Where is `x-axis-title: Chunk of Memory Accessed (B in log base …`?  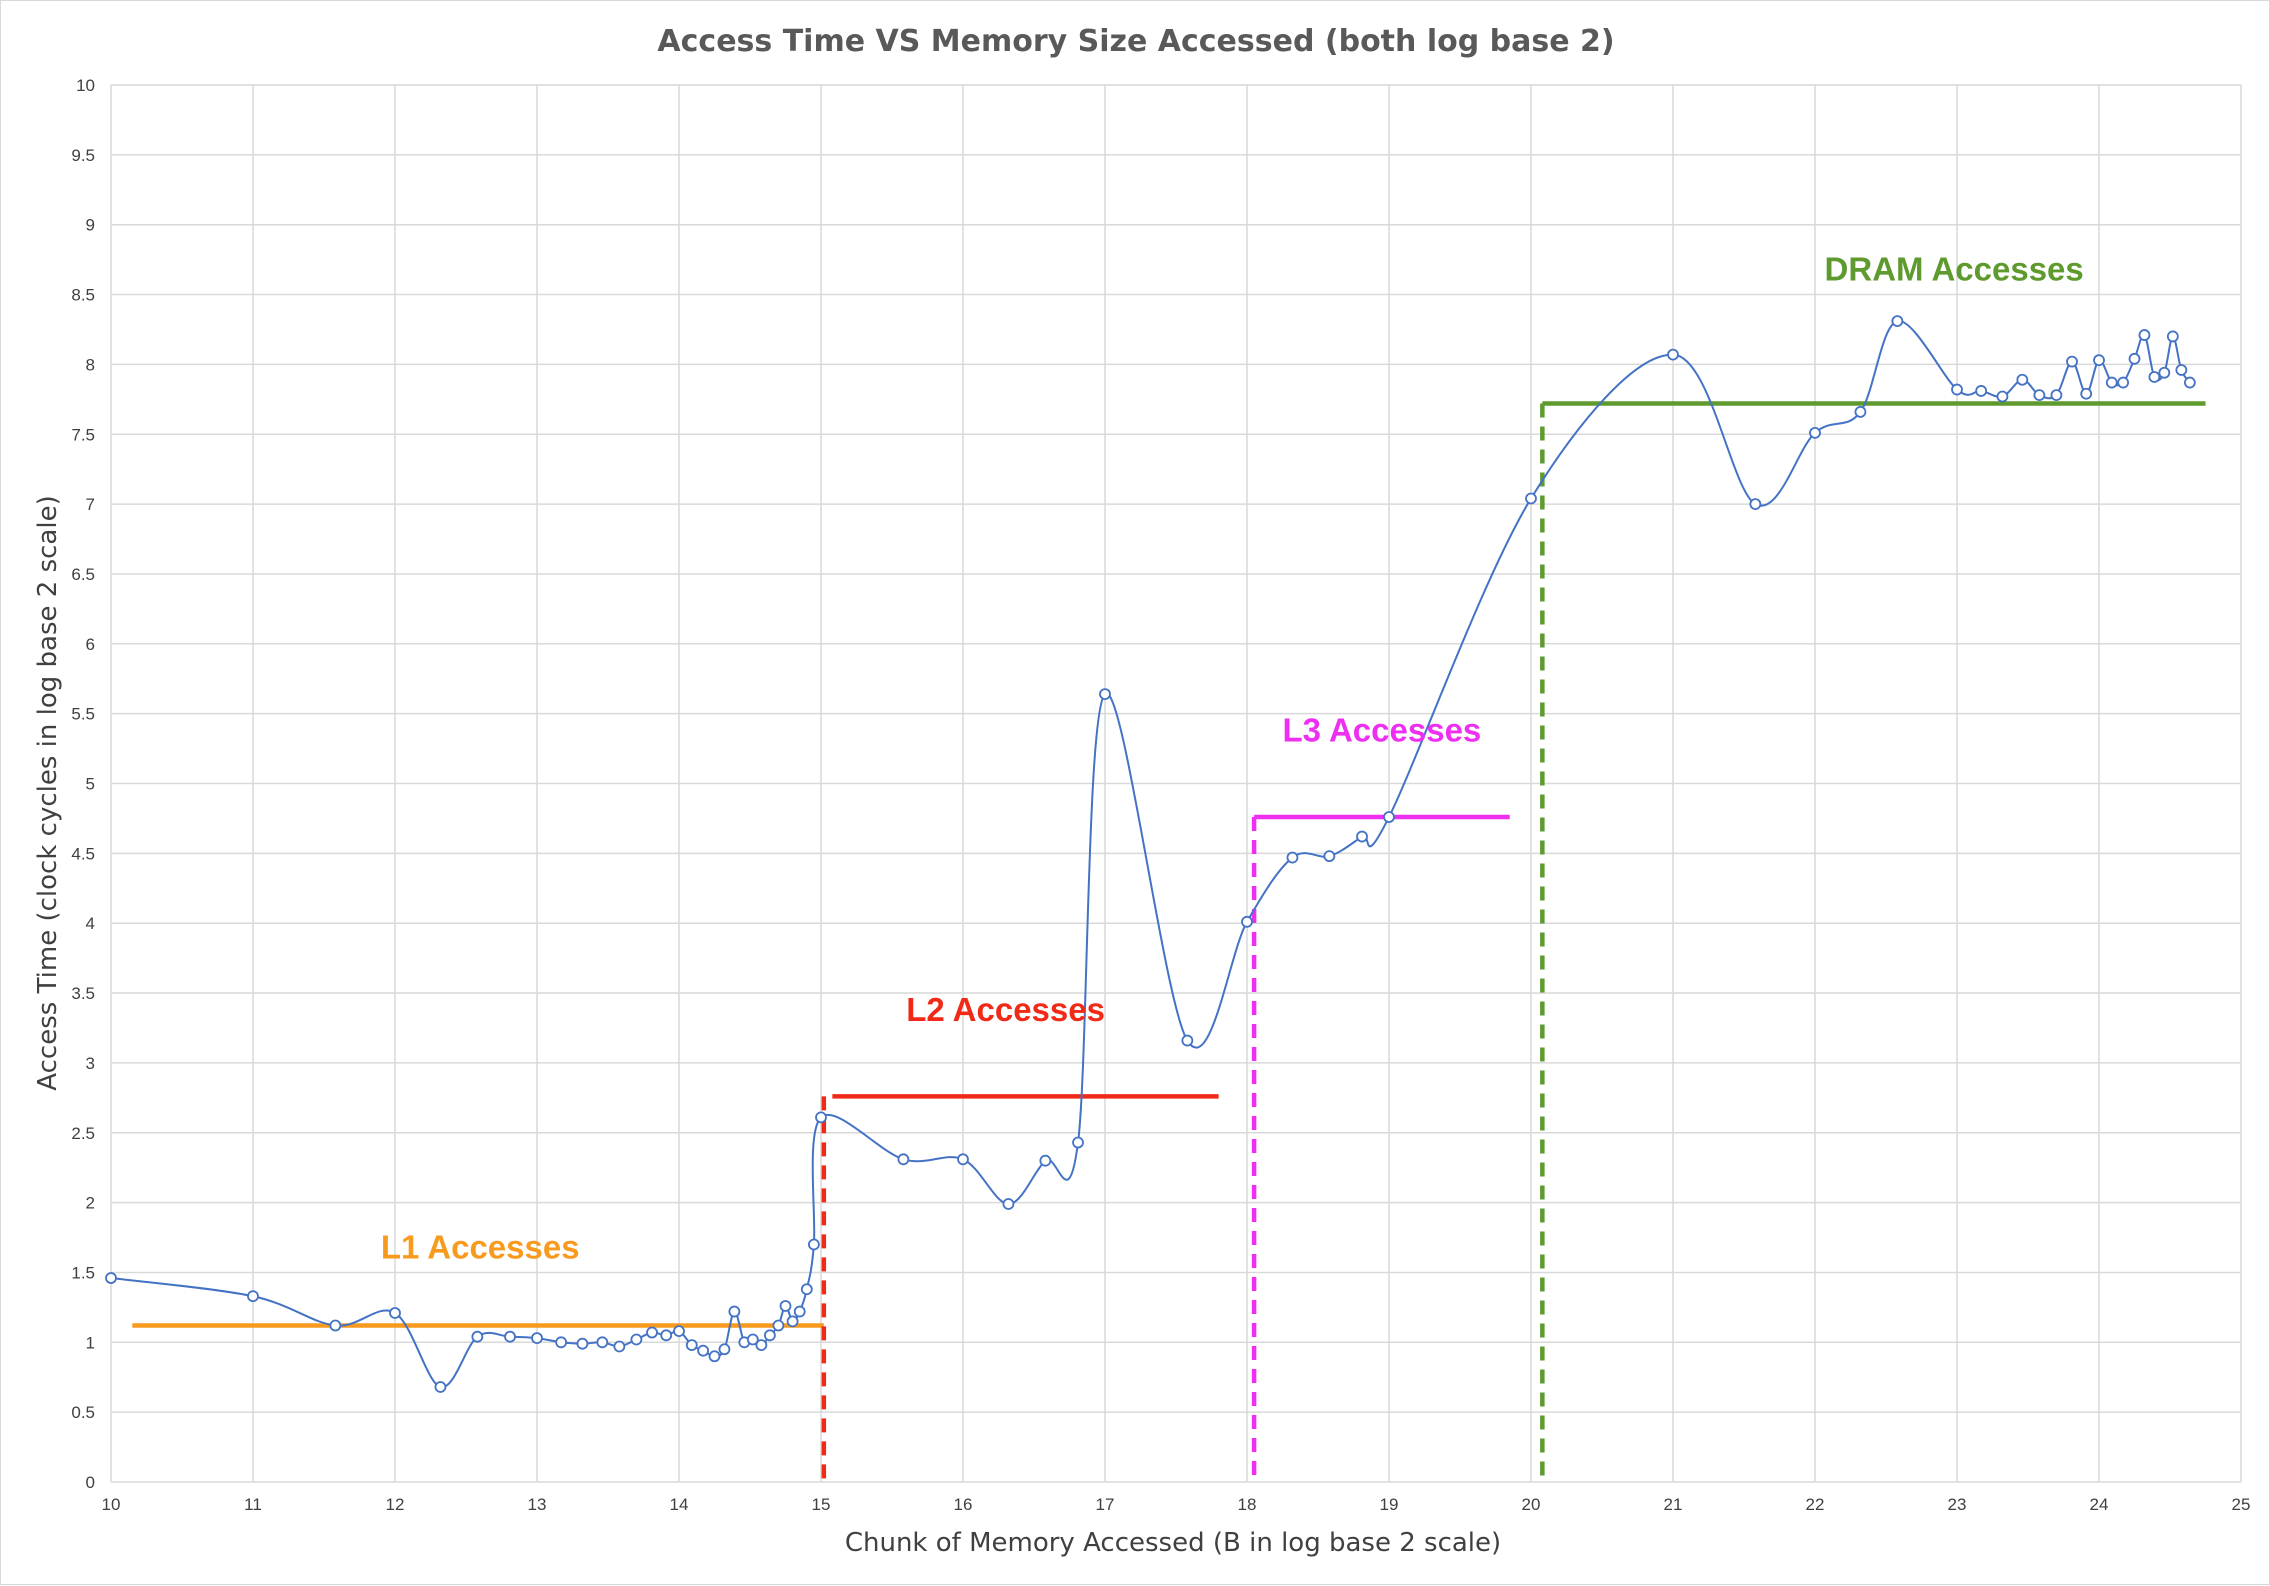
x-axis-title: Chunk of Memory Accessed (B in log base … is located at coordinates (1173, 1543).